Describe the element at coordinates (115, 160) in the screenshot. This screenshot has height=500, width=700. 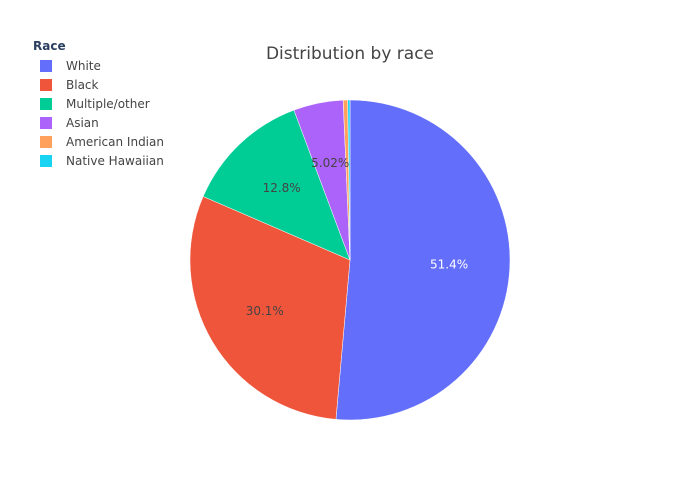
I see `legend-label: Native Hawaiian` at that location.